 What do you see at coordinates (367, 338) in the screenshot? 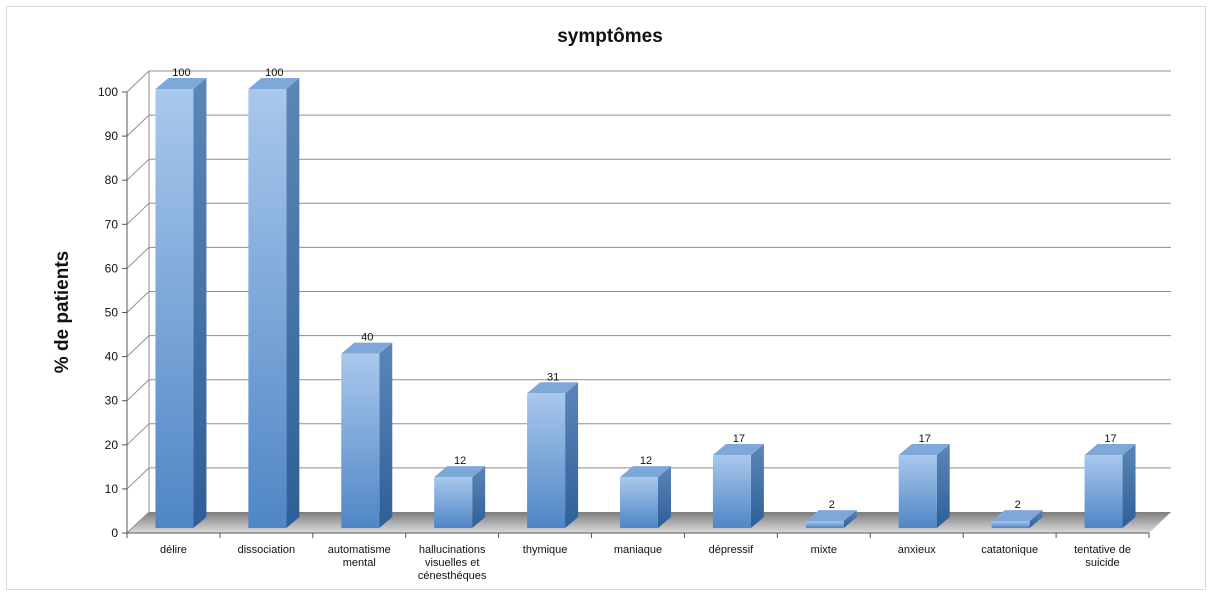
I see `data-label: 40` at bounding box center [367, 338].